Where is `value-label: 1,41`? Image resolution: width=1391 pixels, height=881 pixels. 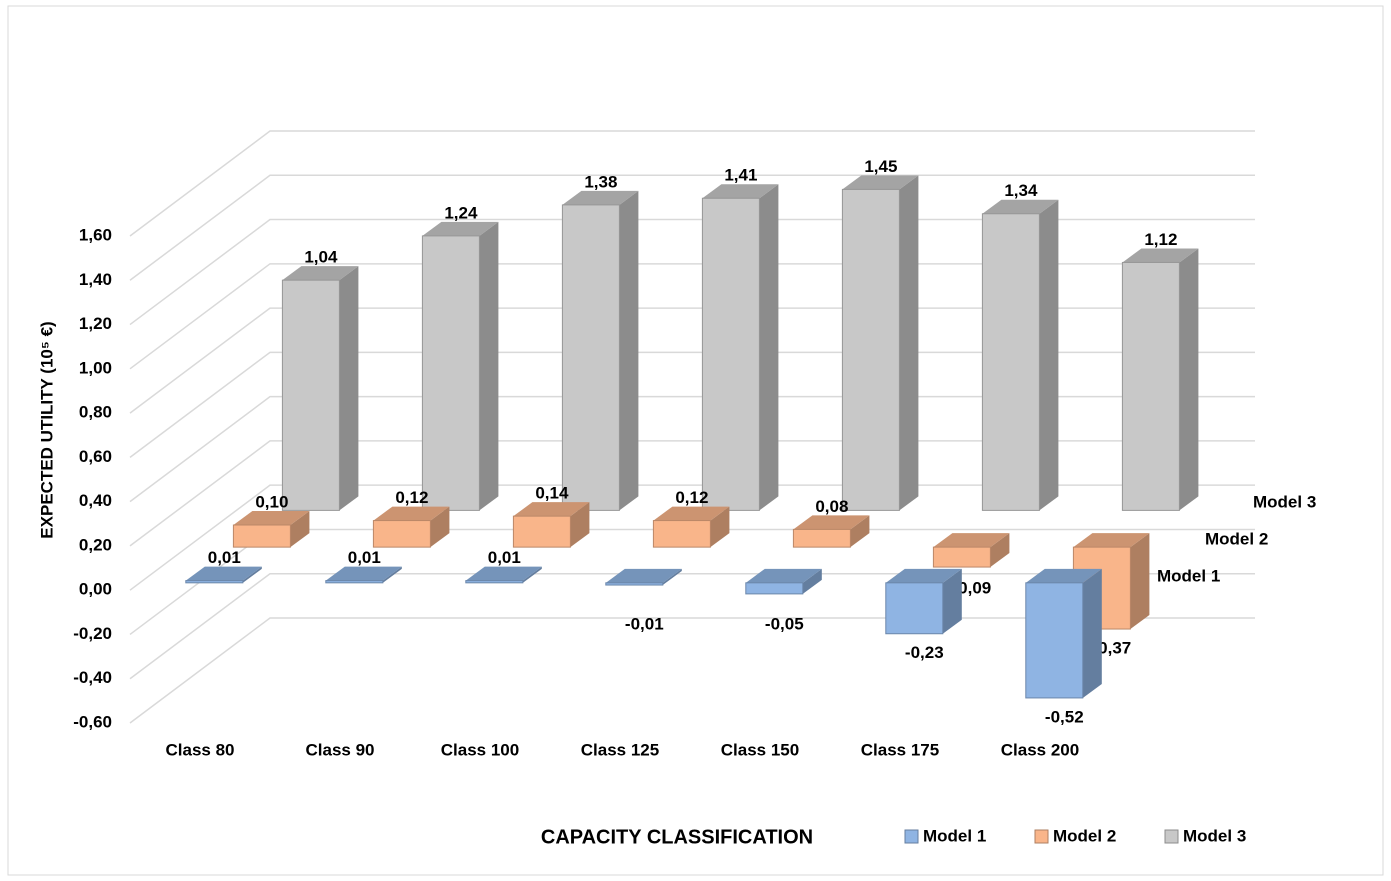
value-label: 1,41 is located at coordinates (740, 175).